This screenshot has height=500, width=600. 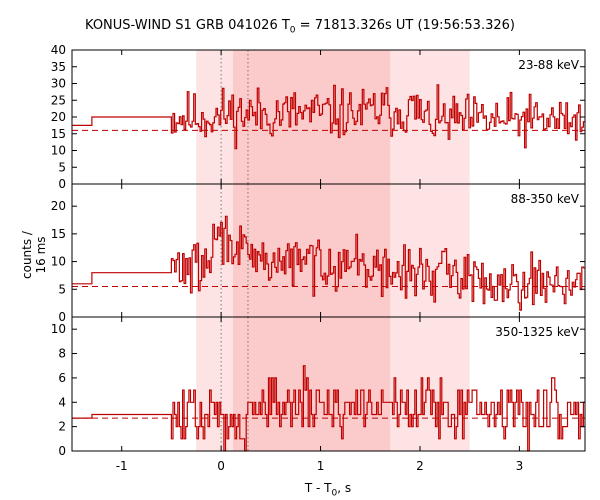 I want to click on y-tick-label: 35, so click(x=58, y=67).